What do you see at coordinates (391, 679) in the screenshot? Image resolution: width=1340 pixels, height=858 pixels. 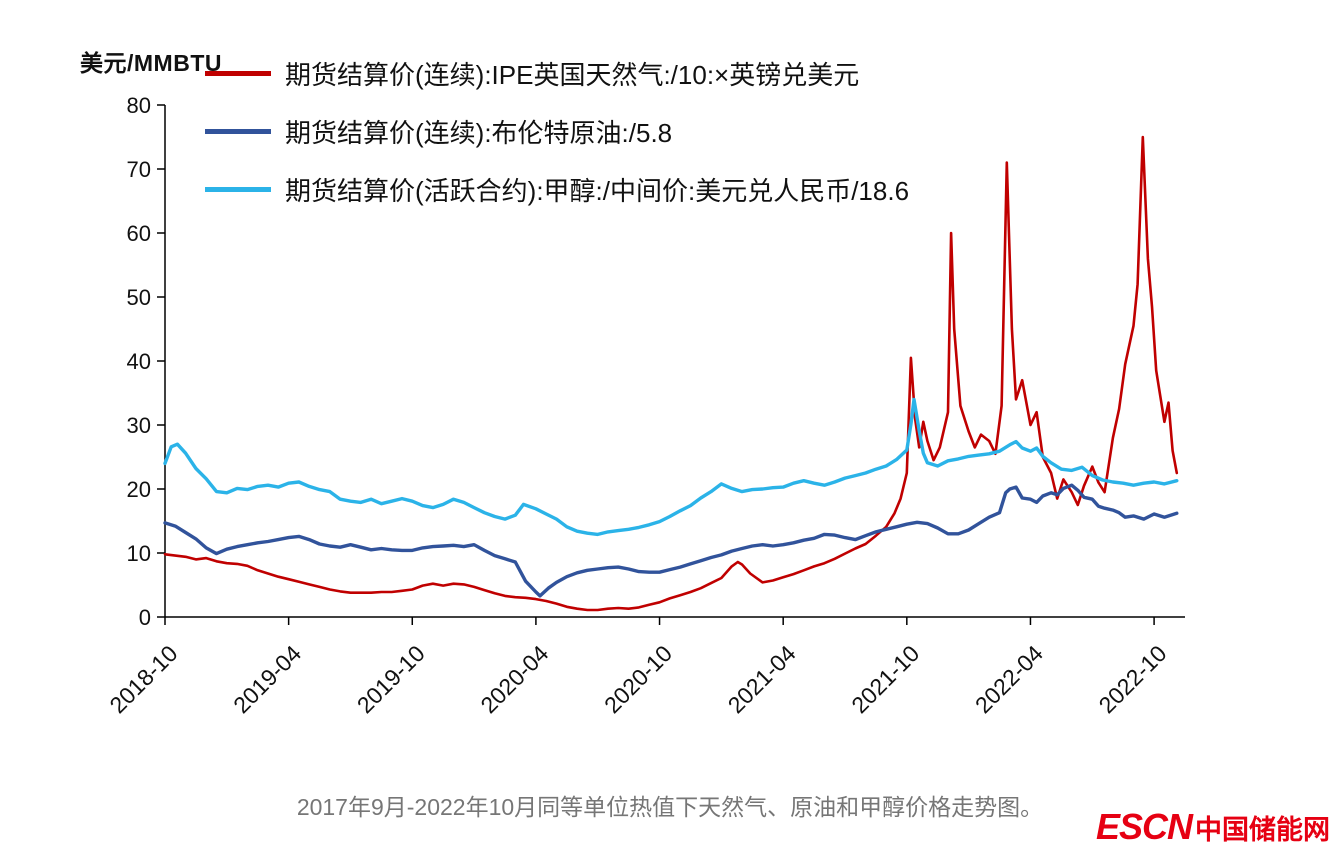 I see `x-tick-label: 2019-10` at bounding box center [391, 679].